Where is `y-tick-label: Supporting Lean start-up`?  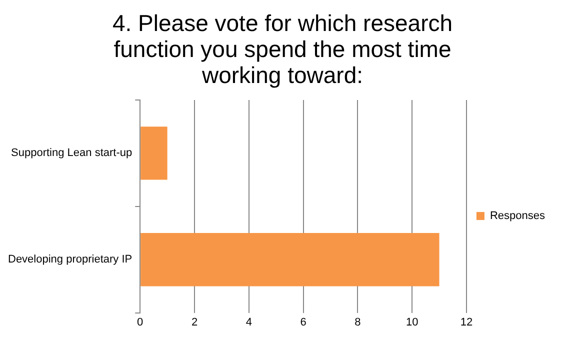 y-tick-label: Supporting Lean start-up is located at coordinates (71, 153).